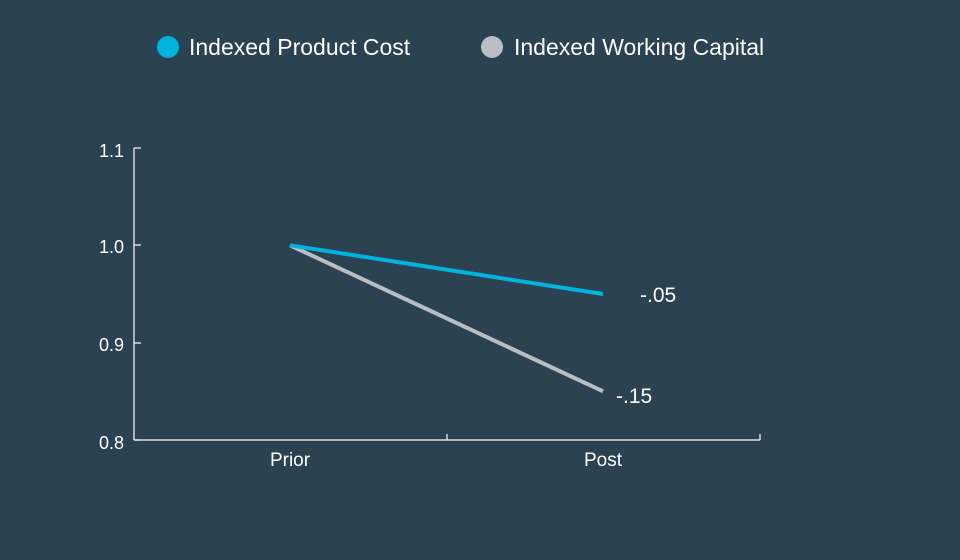 The width and height of the screenshot is (960, 560). I want to click on y-tick-label-3: 1.1, so click(111, 151).